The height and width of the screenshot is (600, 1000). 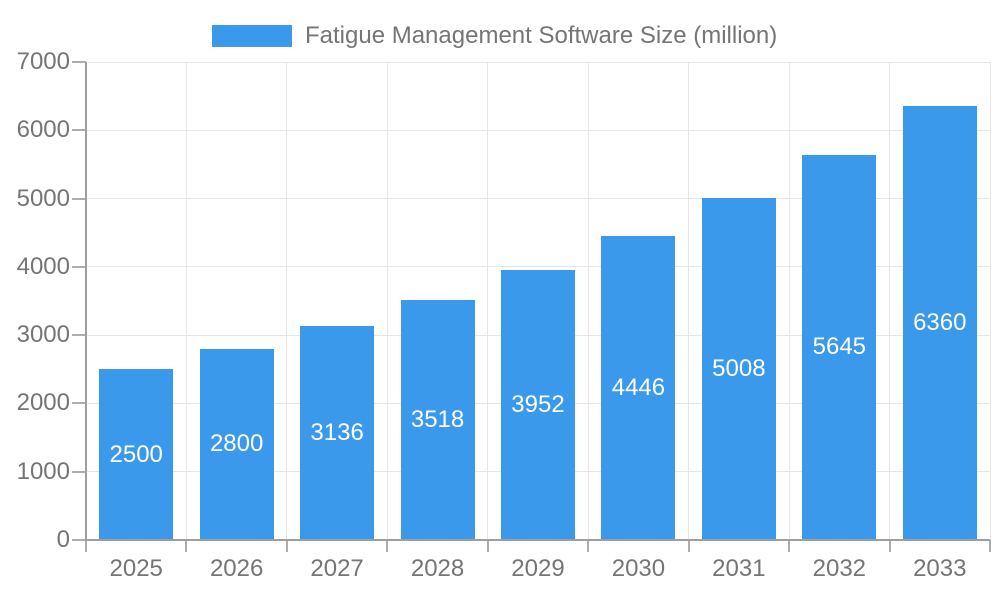 What do you see at coordinates (43, 335) in the screenshot?
I see `y-tick-label: 3000` at bounding box center [43, 335].